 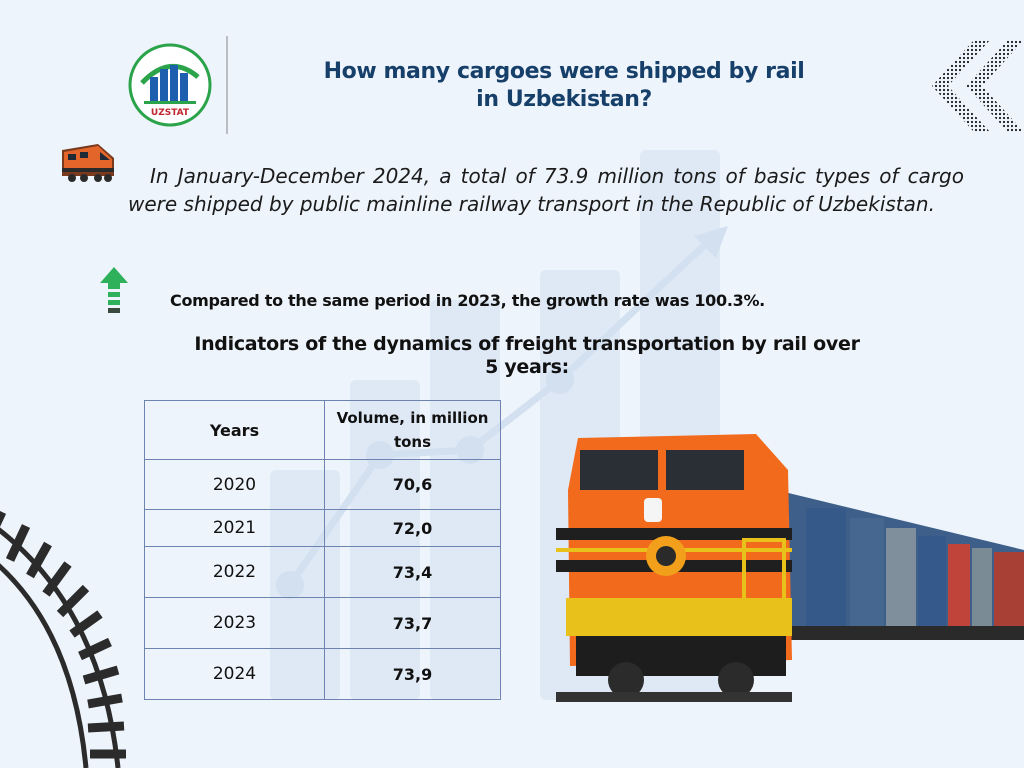 I want to click on page-title-line-2: in Uzbekistan?, so click(x=564, y=99).